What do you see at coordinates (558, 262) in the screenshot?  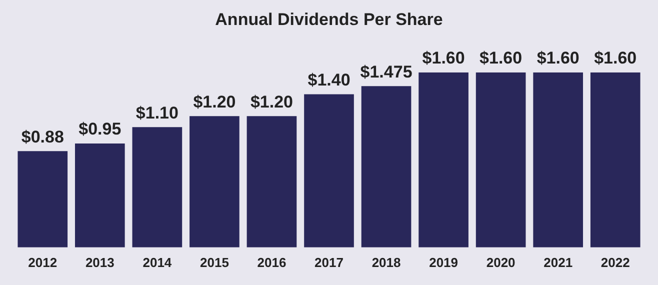 I see `x-tick-label: 2021` at bounding box center [558, 262].